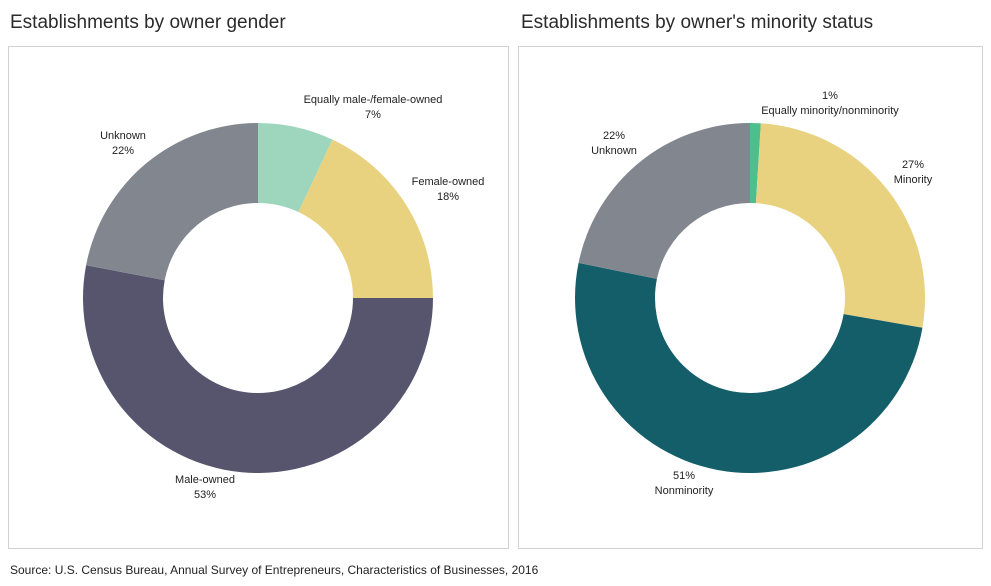 This screenshot has width=991, height=586. Describe the element at coordinates (684, 491) in the screenshot. I see `slice-name-nonminority: Nonminority` at that location.